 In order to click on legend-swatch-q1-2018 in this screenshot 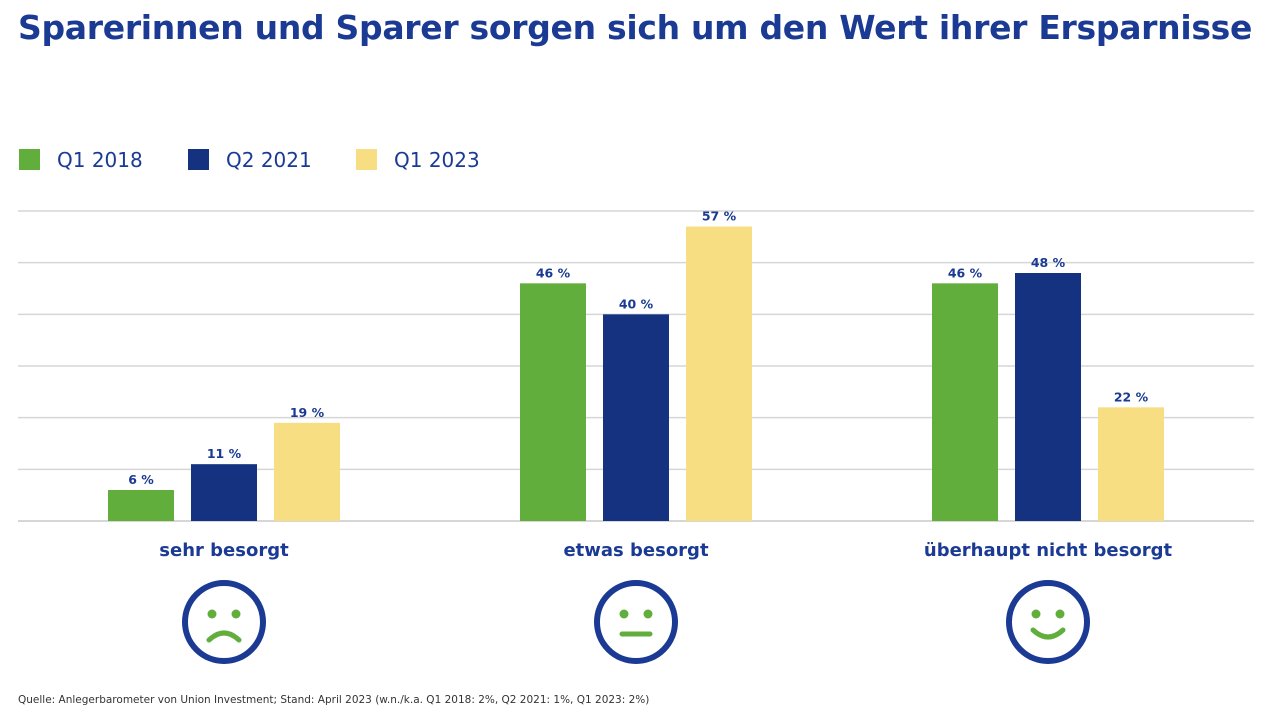, I will do `click(29, 159)`.